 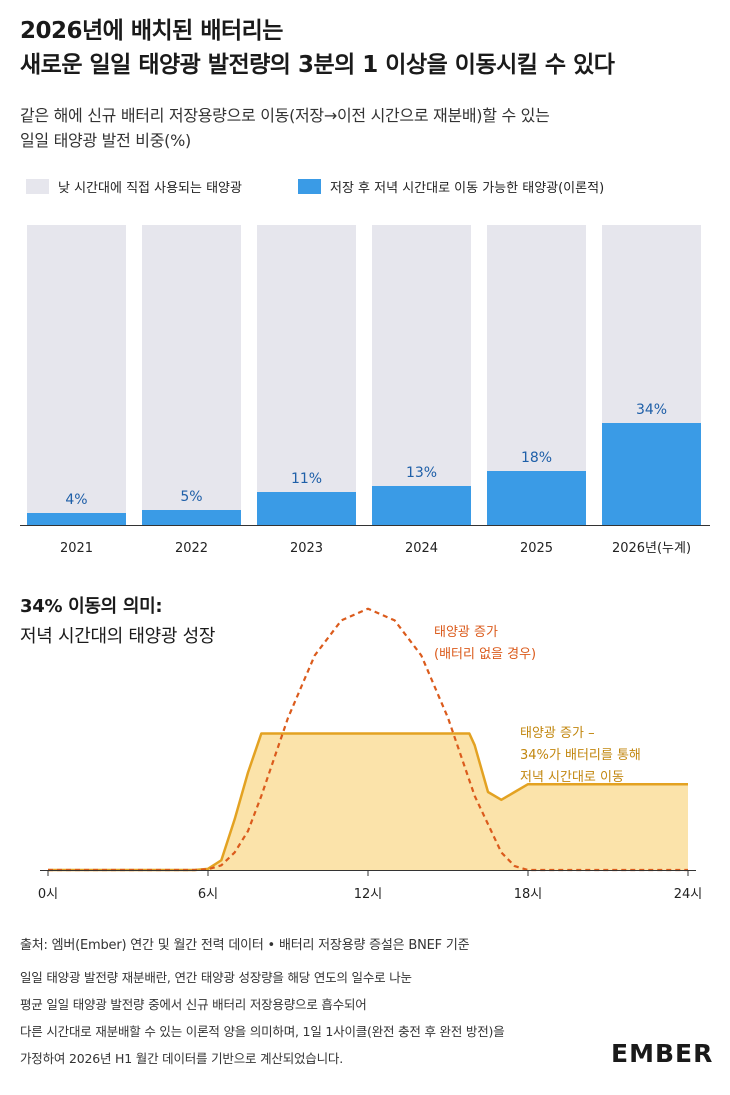 What do you see at coordinates (208, 894) in the screenshot?
I see `area-tick-label-1: 6시` at bounding box center [208, 894].